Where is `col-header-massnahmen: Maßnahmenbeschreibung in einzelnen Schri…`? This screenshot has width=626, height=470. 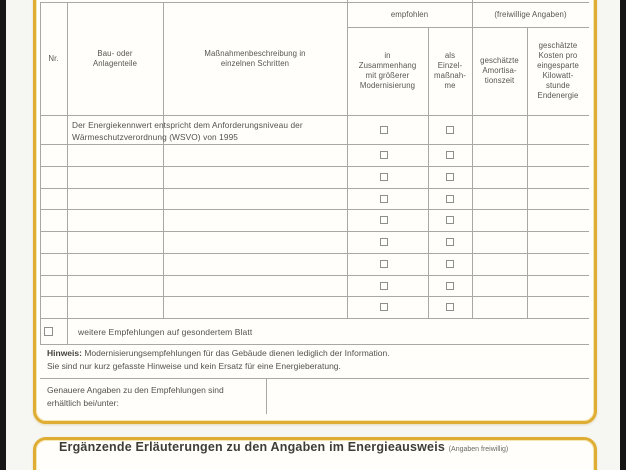 col-header-massnahmen: Maßnahmenbeschreibung in einzelnen Schri… is located at coordinates (255, 58).